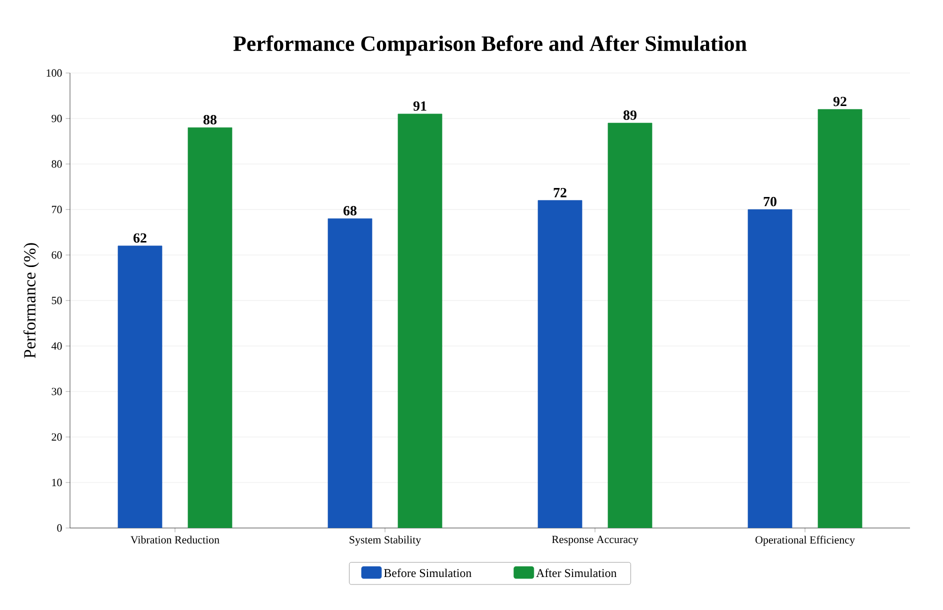 This screenshot has height=610, width=943. What do you see at coordinates (57, 164) in the screenshot?
I see `y-tick-label: 80` at bounding box center [57, 164].